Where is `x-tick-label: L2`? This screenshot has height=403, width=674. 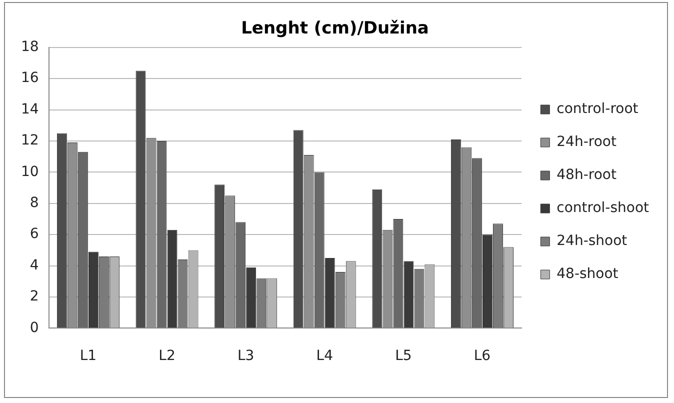
x-tick-label: L2 is located at coordinates (167, 356).